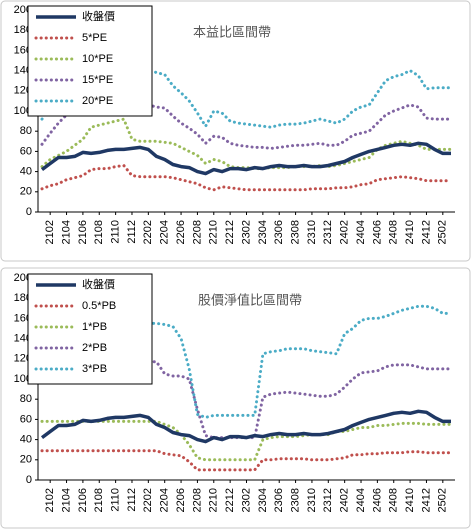 Image resolution: width=471 pixels, height=530 pixels. What do you see at coordinates (94, 38) in the screenshot?
I see `legend-label: 5*PE` at bounding box center [94, 38].